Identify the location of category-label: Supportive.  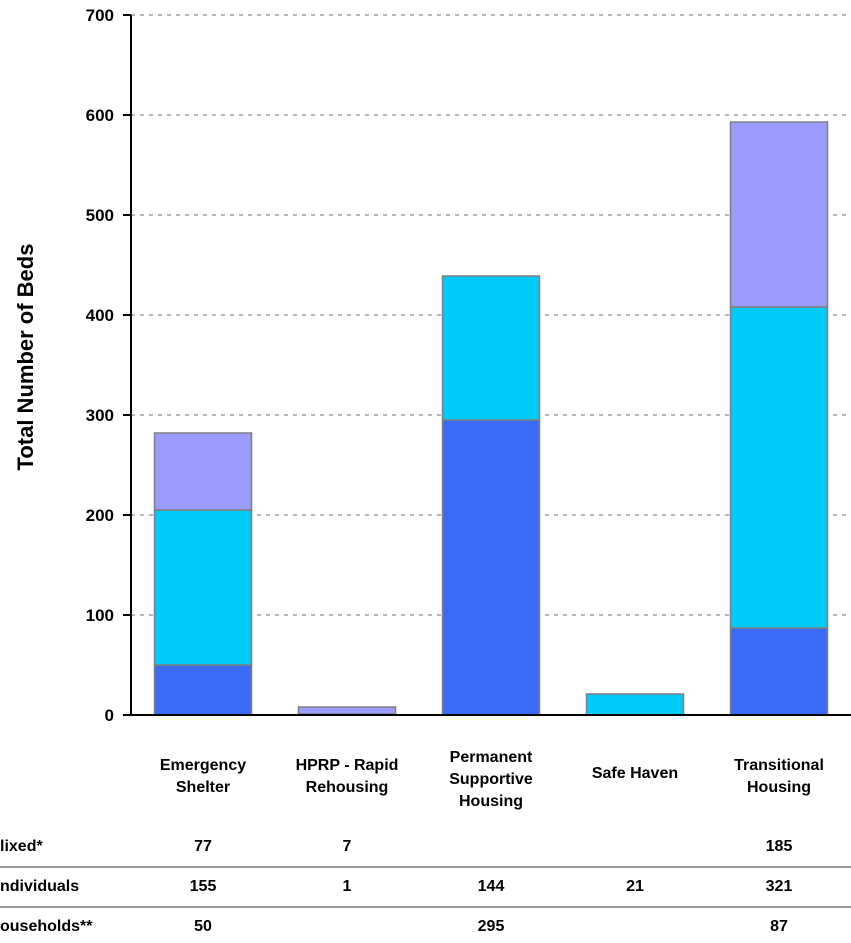
(491, 779).